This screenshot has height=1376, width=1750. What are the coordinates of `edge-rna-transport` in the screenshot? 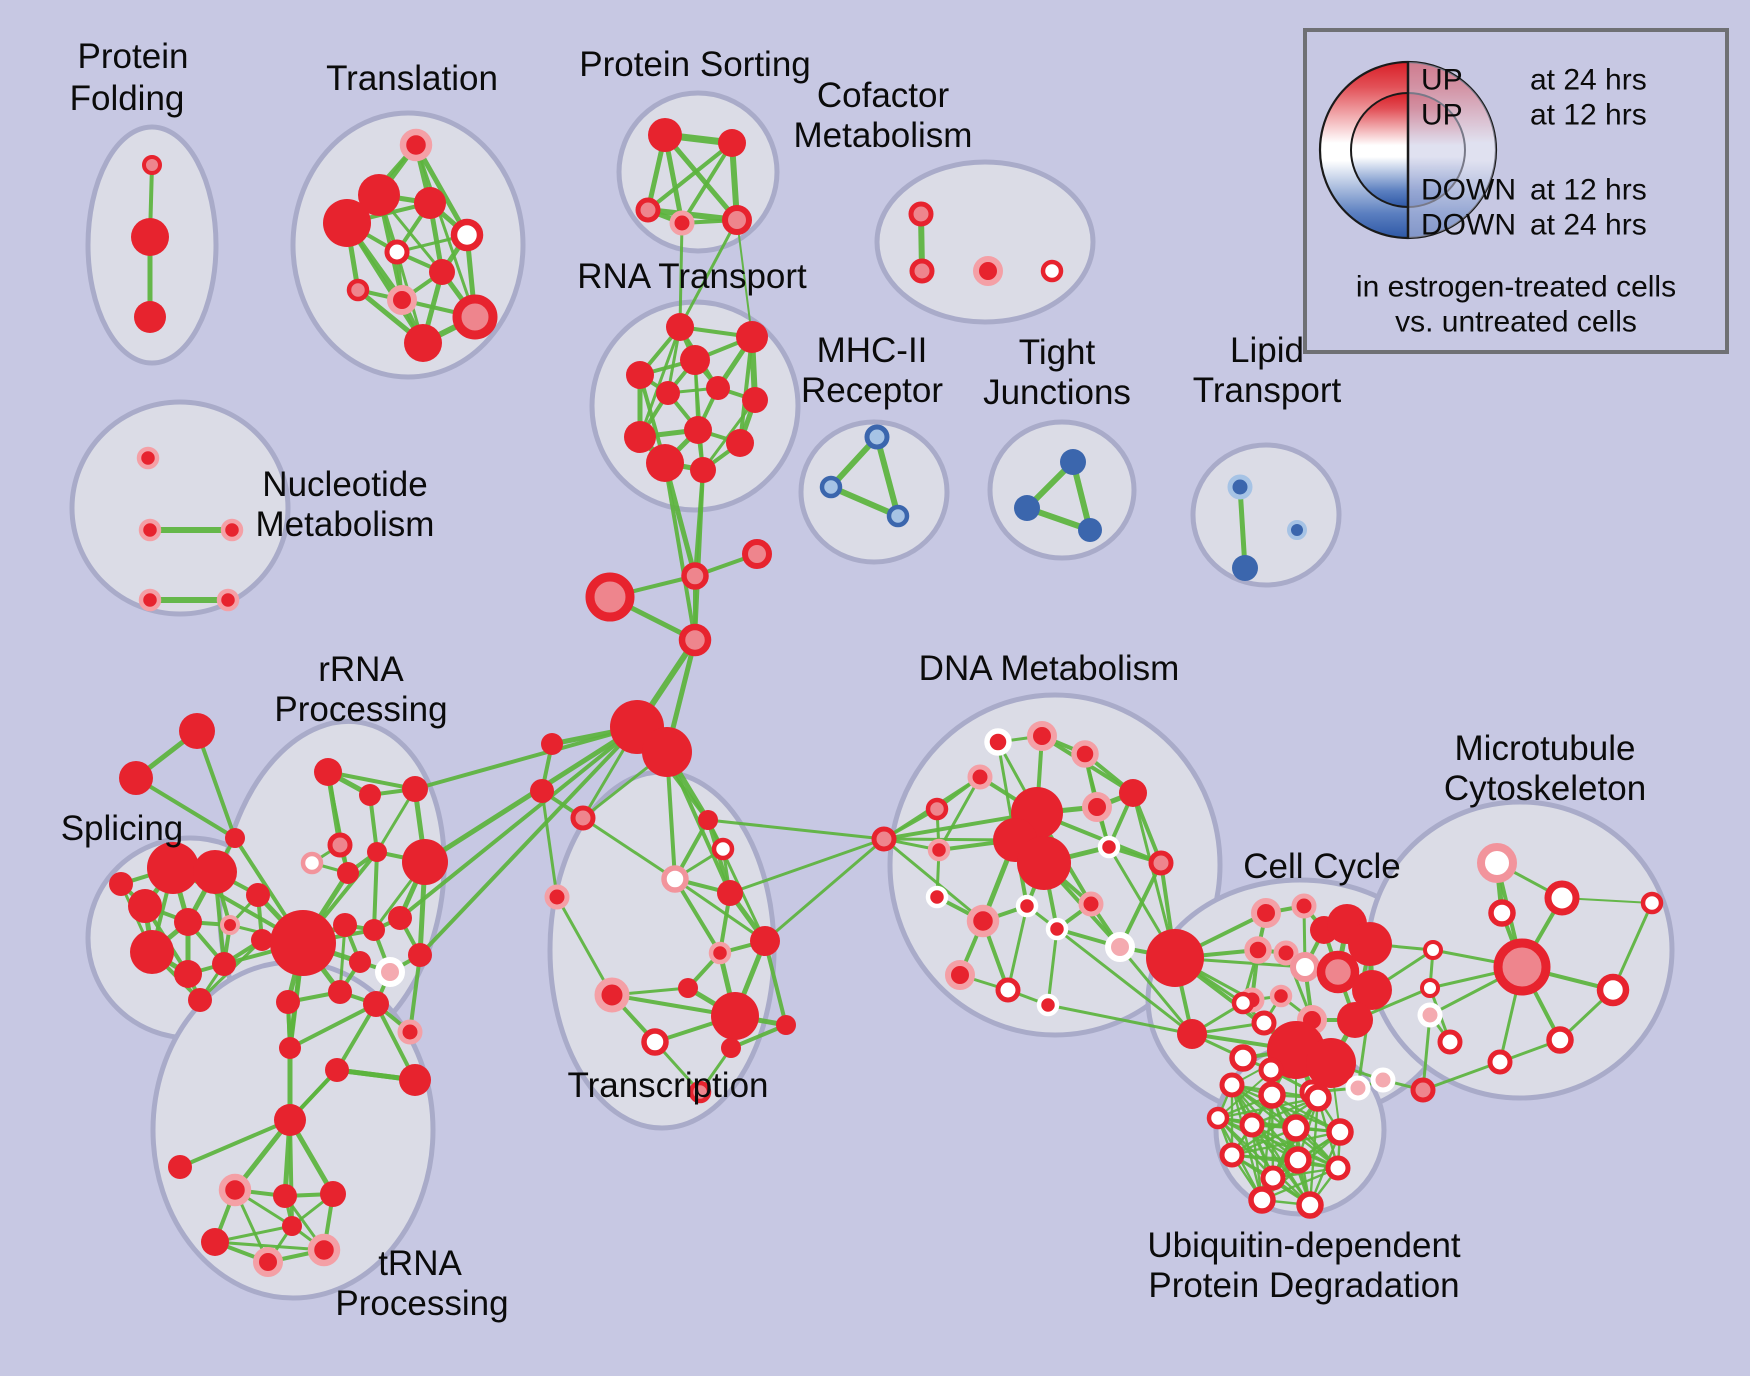 It's located at (746, 390).